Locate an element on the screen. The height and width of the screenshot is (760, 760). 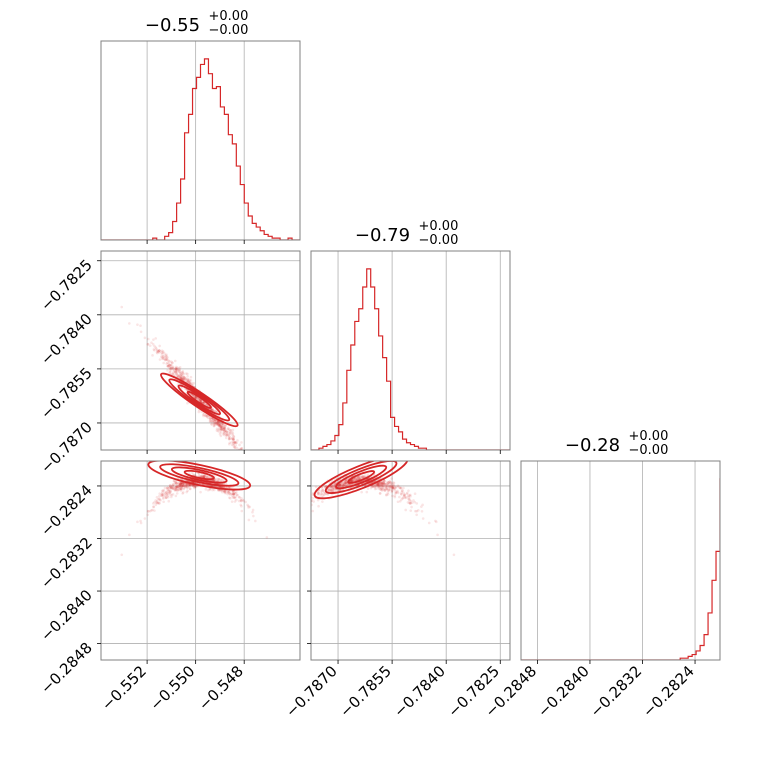
param-title-minus-1: −0.00 is located at coordinates (439, 240).